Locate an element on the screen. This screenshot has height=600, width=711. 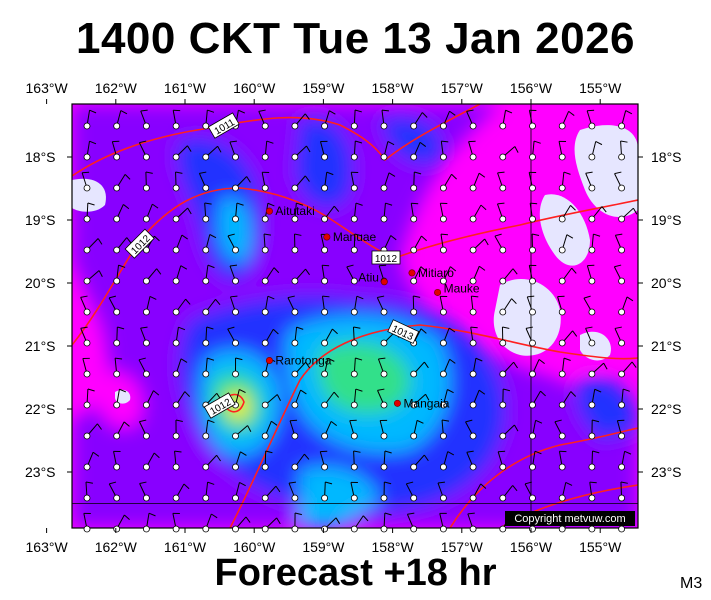
copyright-box is located at coordinates (570, 518).